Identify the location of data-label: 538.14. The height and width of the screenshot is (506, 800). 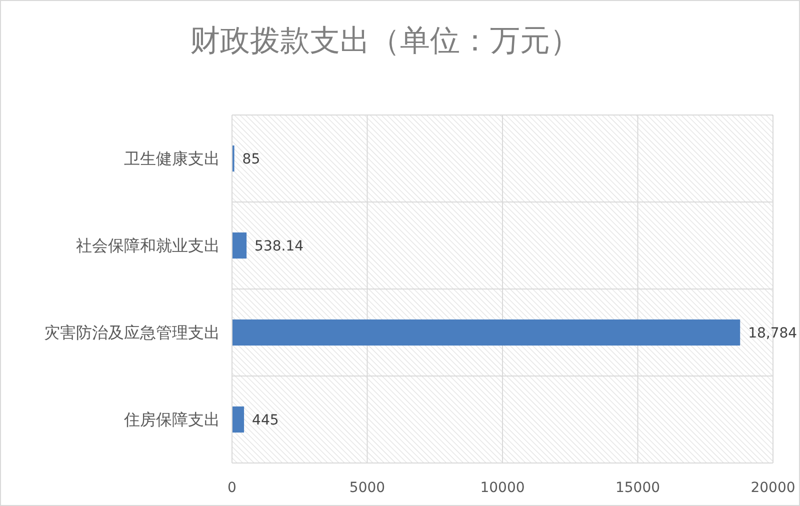
(279, 246).